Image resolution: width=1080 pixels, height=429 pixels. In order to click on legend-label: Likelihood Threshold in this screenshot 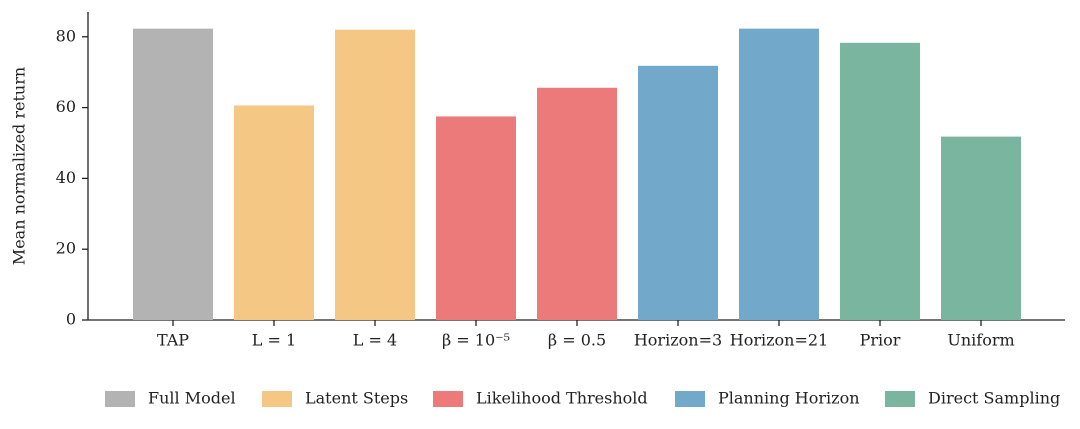, I will do `click(562, 398)`.